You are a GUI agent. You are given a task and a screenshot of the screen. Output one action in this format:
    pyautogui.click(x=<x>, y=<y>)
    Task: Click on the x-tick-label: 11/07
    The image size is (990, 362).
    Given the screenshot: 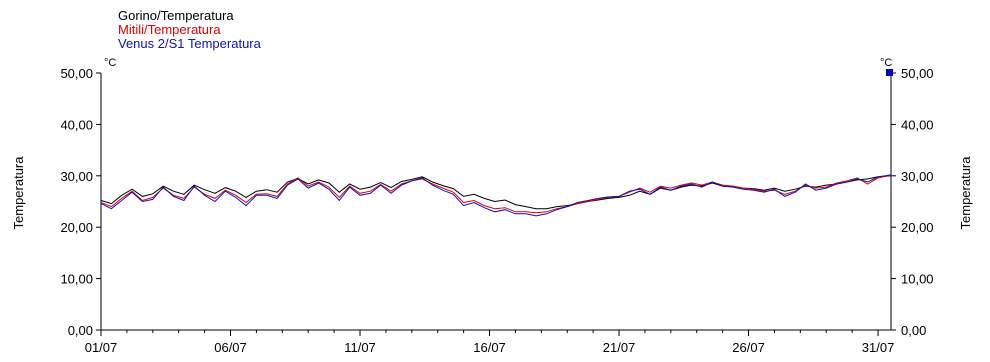 What is the action you would take?
    pyautogui.click(x=360, y=347)
    